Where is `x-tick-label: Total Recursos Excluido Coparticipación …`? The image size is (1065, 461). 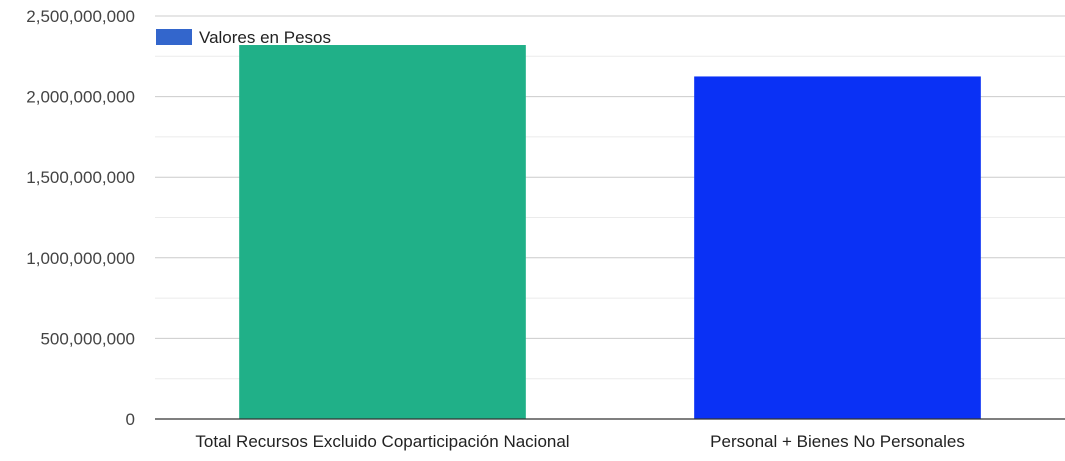
x-tick-label: Total Recursos Excluido Coparticipación … is located at coordinates (382, 441).